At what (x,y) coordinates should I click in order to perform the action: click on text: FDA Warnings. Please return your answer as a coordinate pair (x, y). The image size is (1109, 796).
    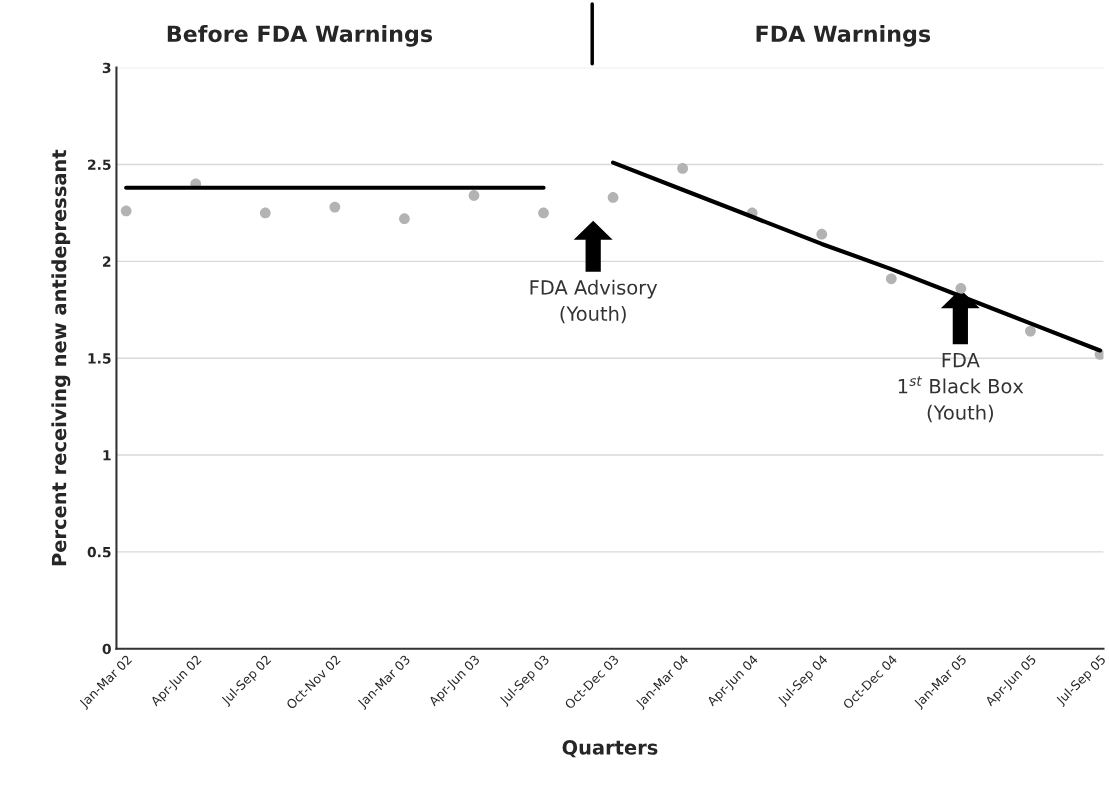
    Looking at the image, I should click on (843, 35).